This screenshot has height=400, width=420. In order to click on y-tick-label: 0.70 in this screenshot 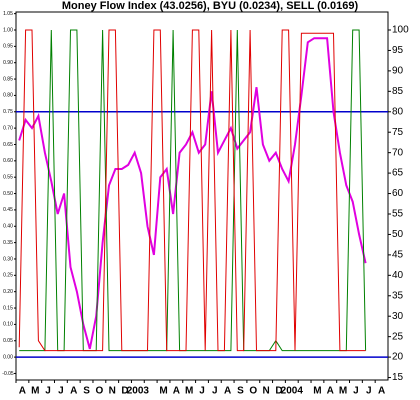, I will do `click(8, 128)`.